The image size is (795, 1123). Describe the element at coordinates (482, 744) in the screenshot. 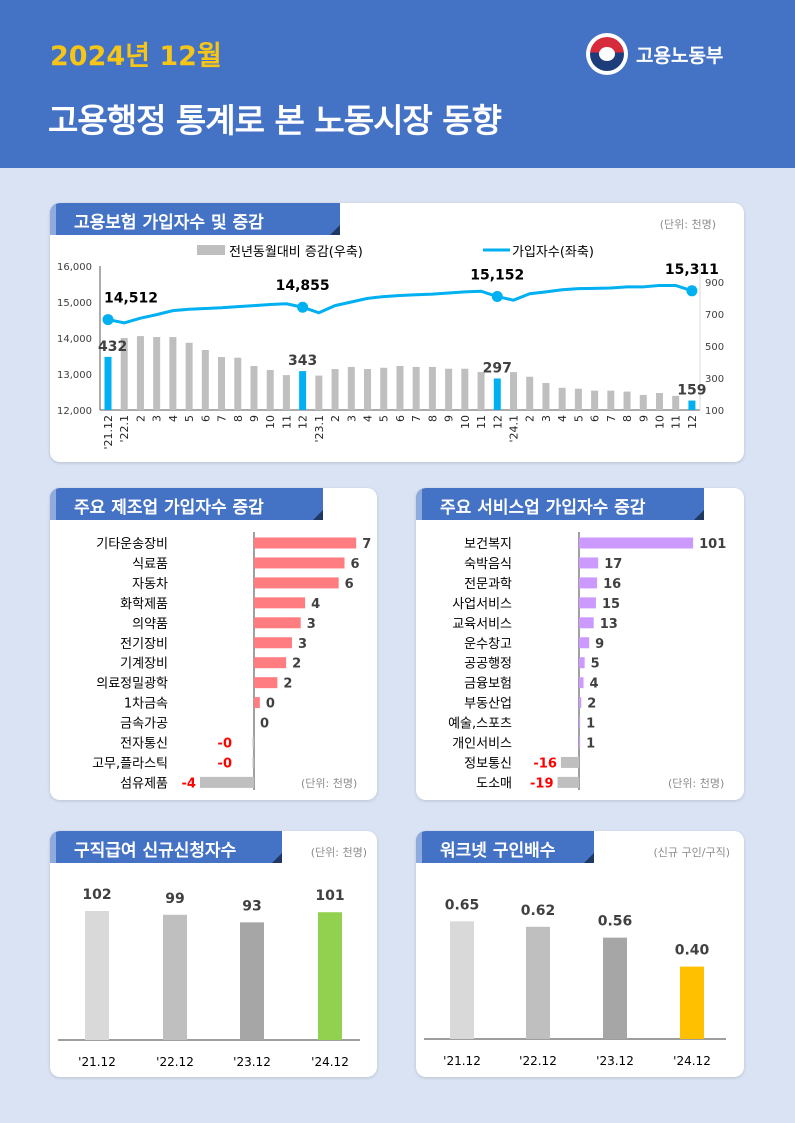

I see `category-label: 개인서비스` at that location.